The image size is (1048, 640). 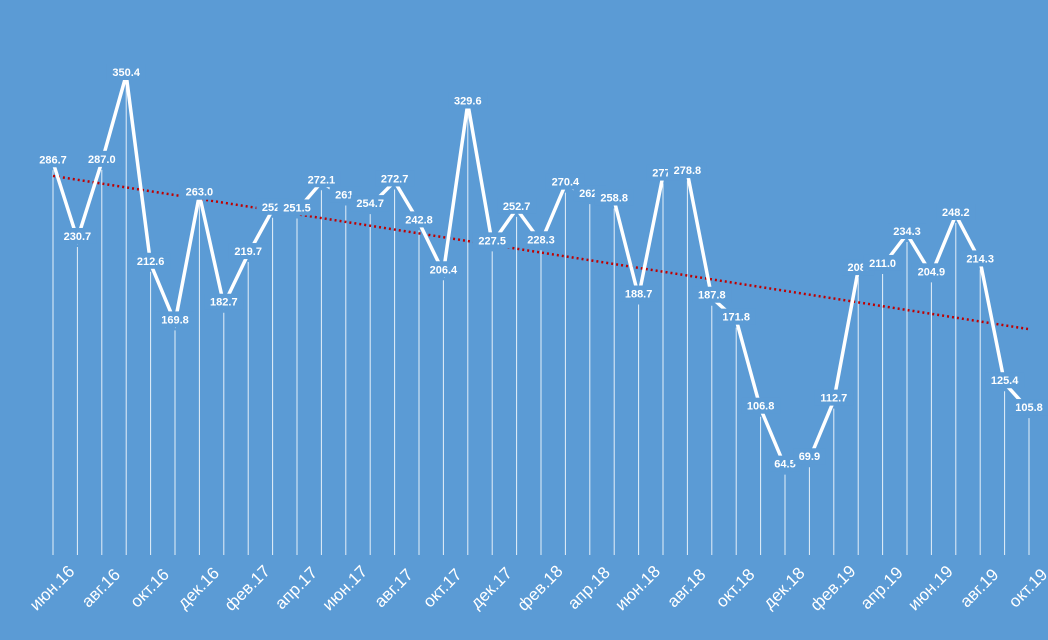 I want to click on data-label: 212.6, so click(x=151, y=262).